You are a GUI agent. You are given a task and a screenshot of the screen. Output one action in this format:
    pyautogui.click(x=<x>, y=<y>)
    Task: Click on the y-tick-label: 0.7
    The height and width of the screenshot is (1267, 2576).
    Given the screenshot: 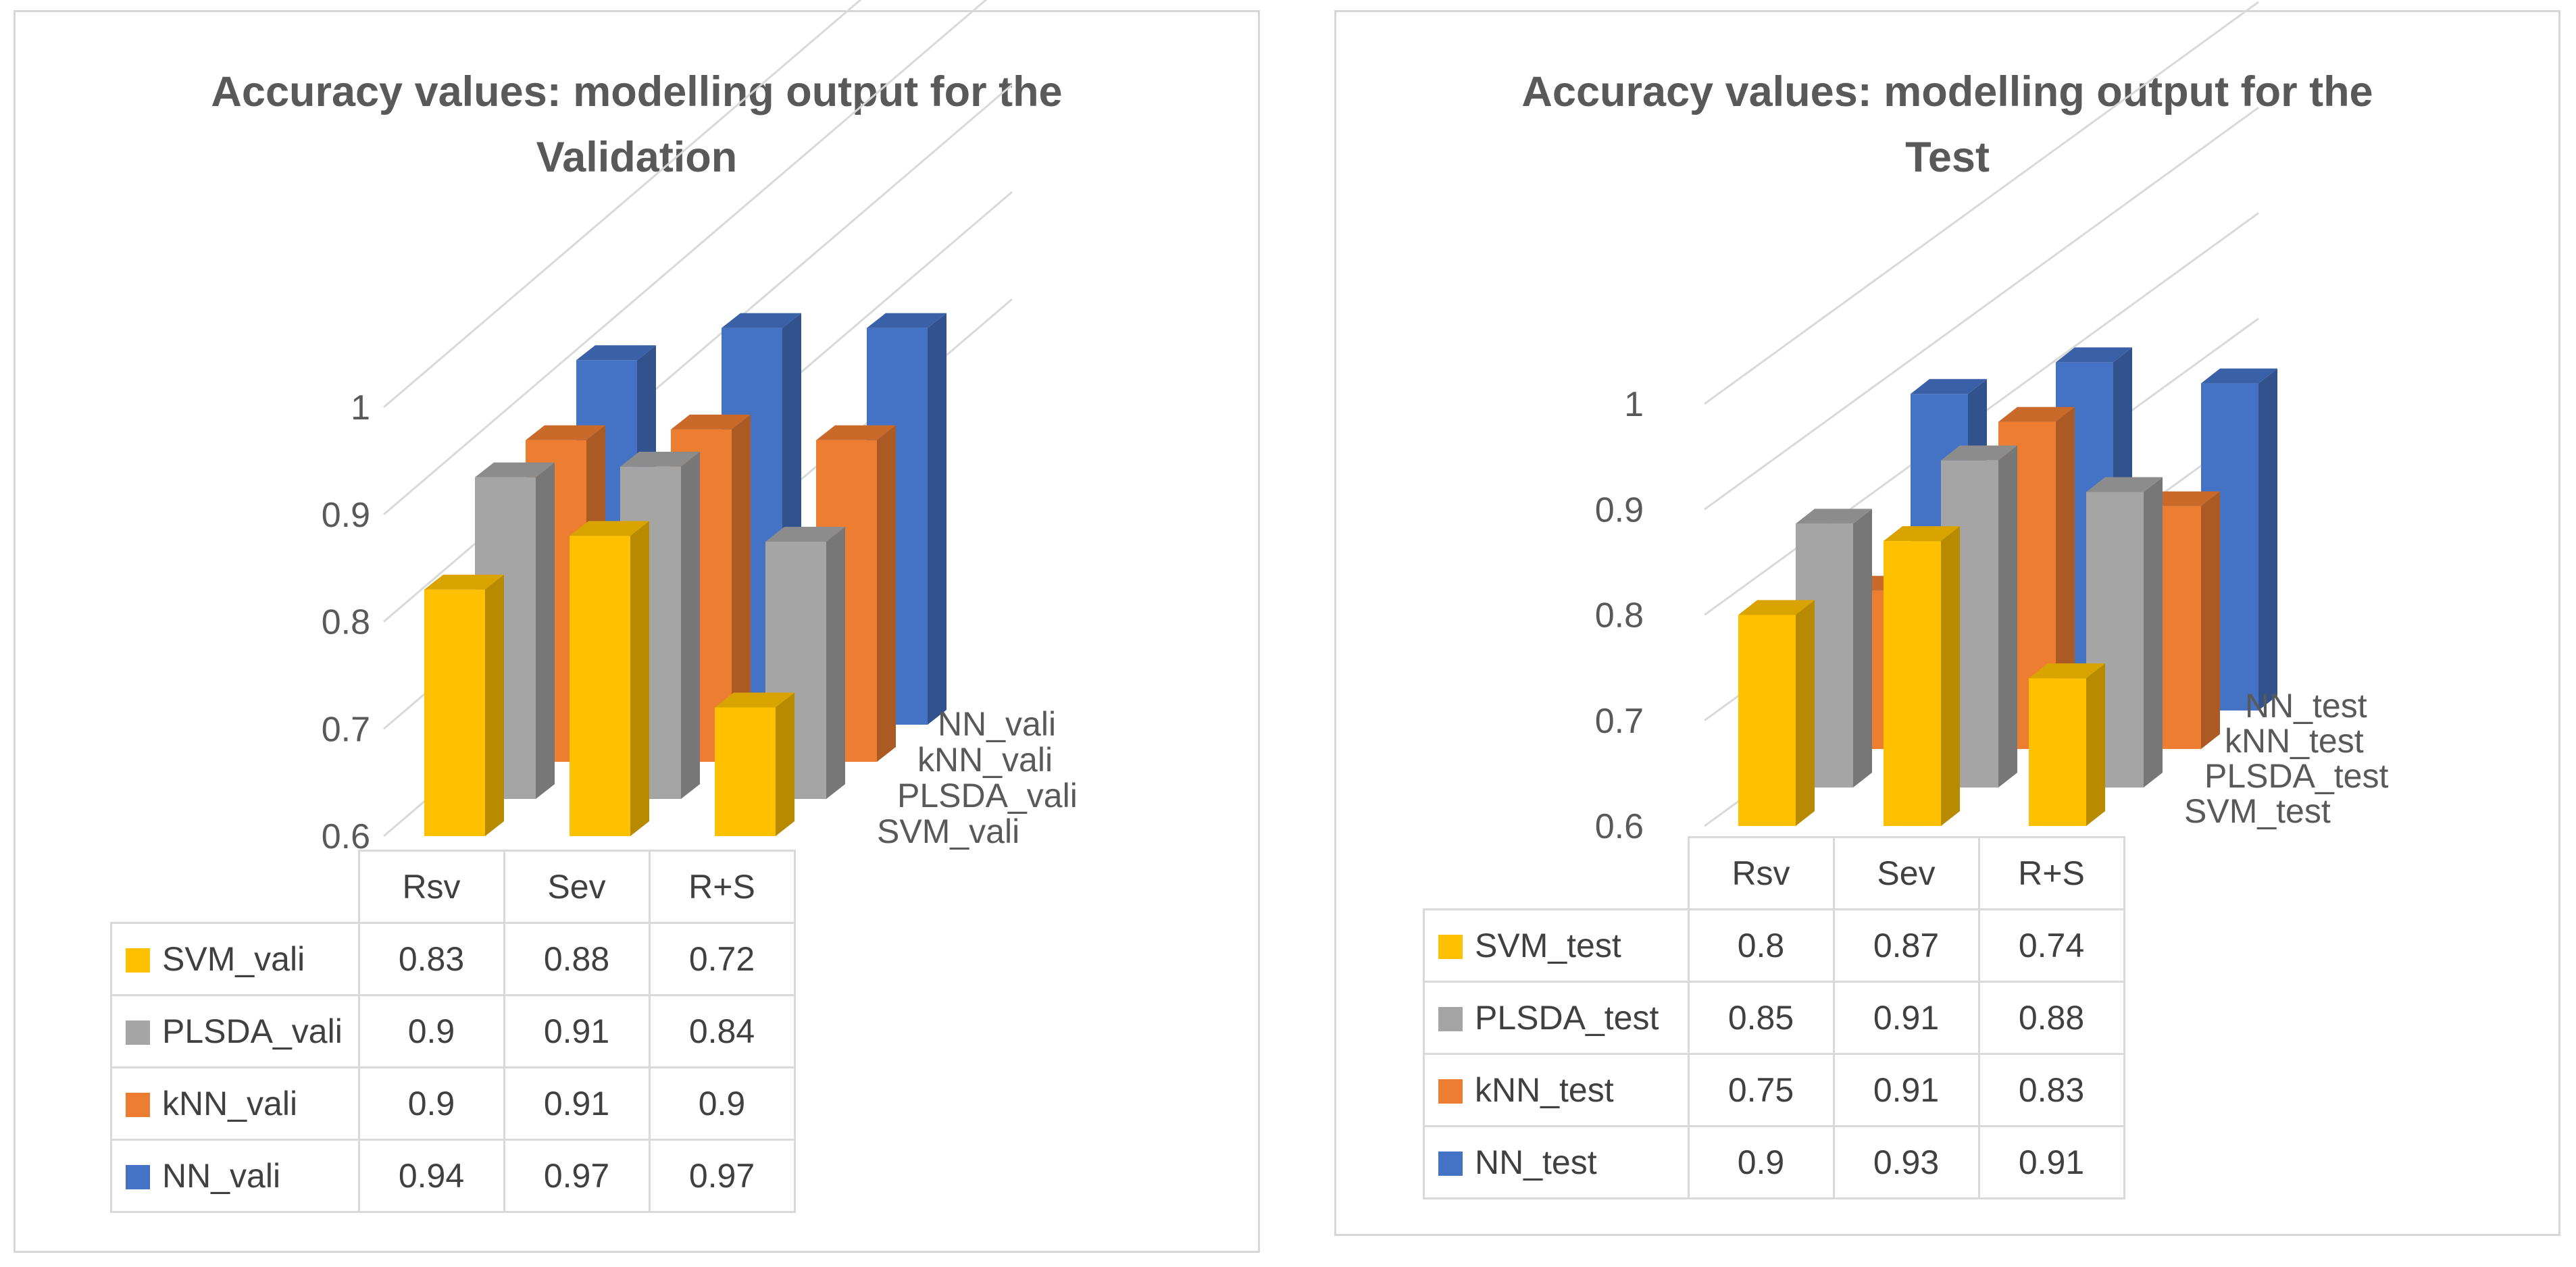 What is the action you would take?
    pyautogui.click(x=1619, y=722)
    